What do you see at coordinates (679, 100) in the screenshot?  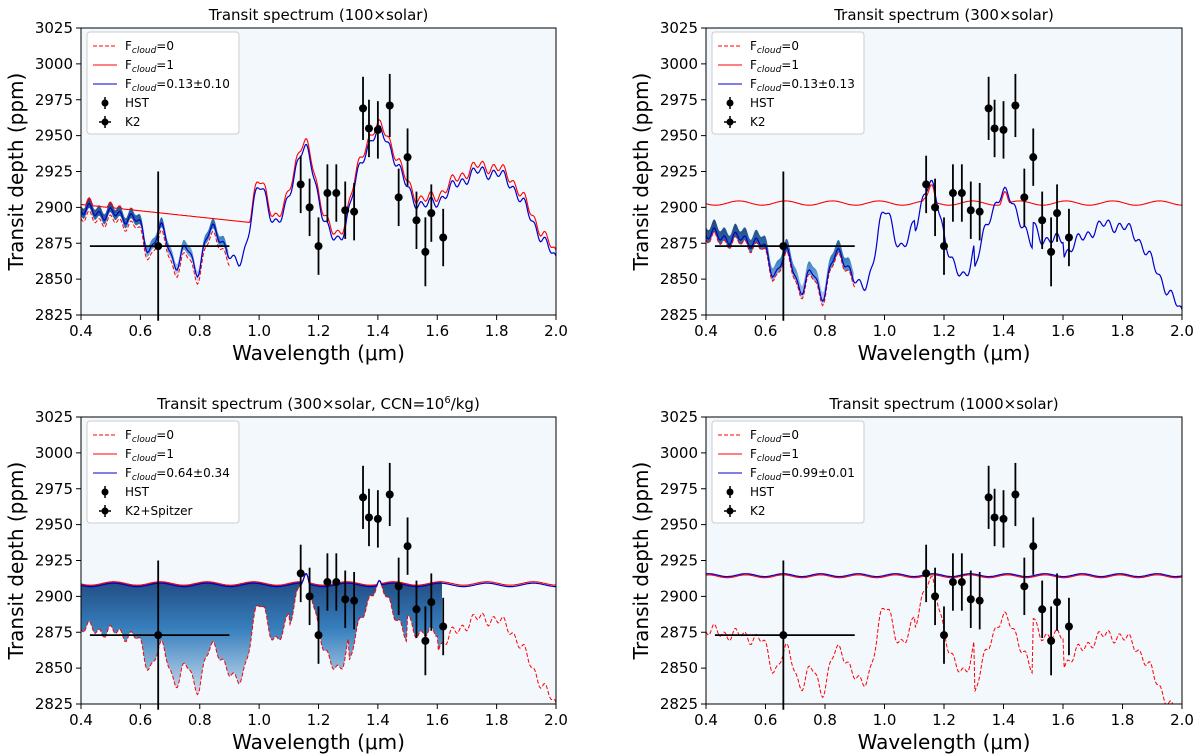 I see `y-tick-label: 2975` at bounding box center [679, 100].